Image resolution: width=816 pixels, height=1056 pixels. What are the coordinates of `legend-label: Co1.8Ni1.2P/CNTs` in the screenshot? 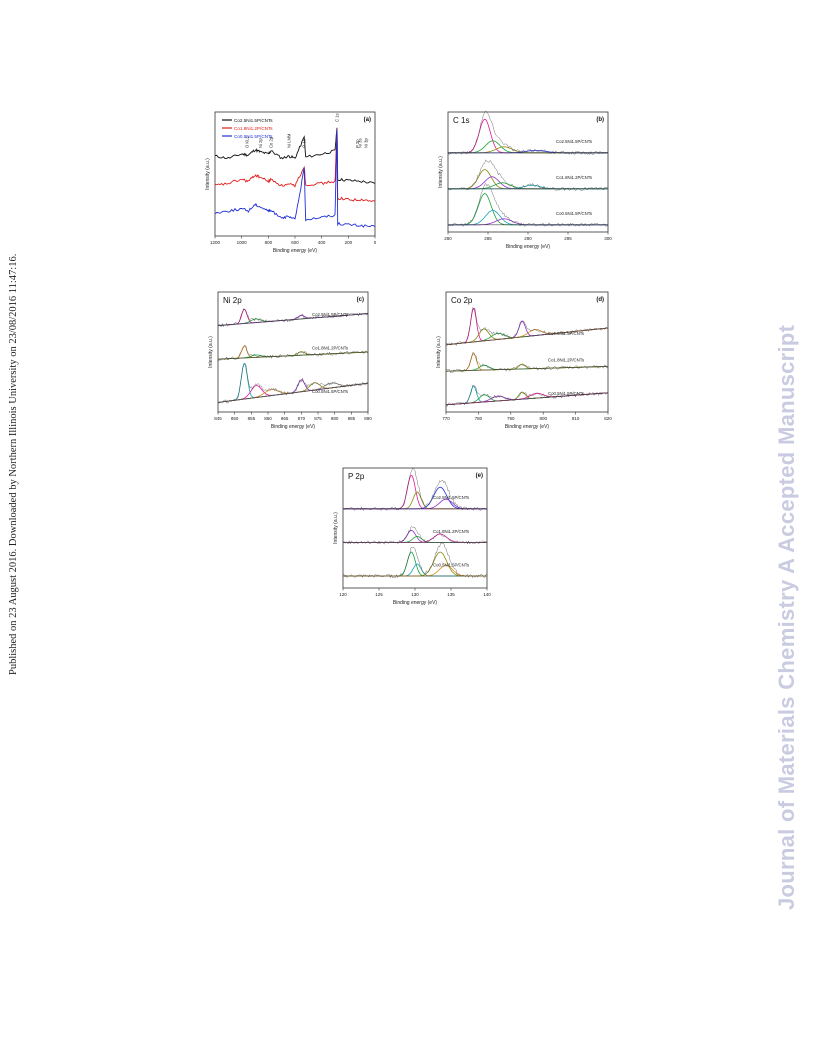 It's located at (253, 128).